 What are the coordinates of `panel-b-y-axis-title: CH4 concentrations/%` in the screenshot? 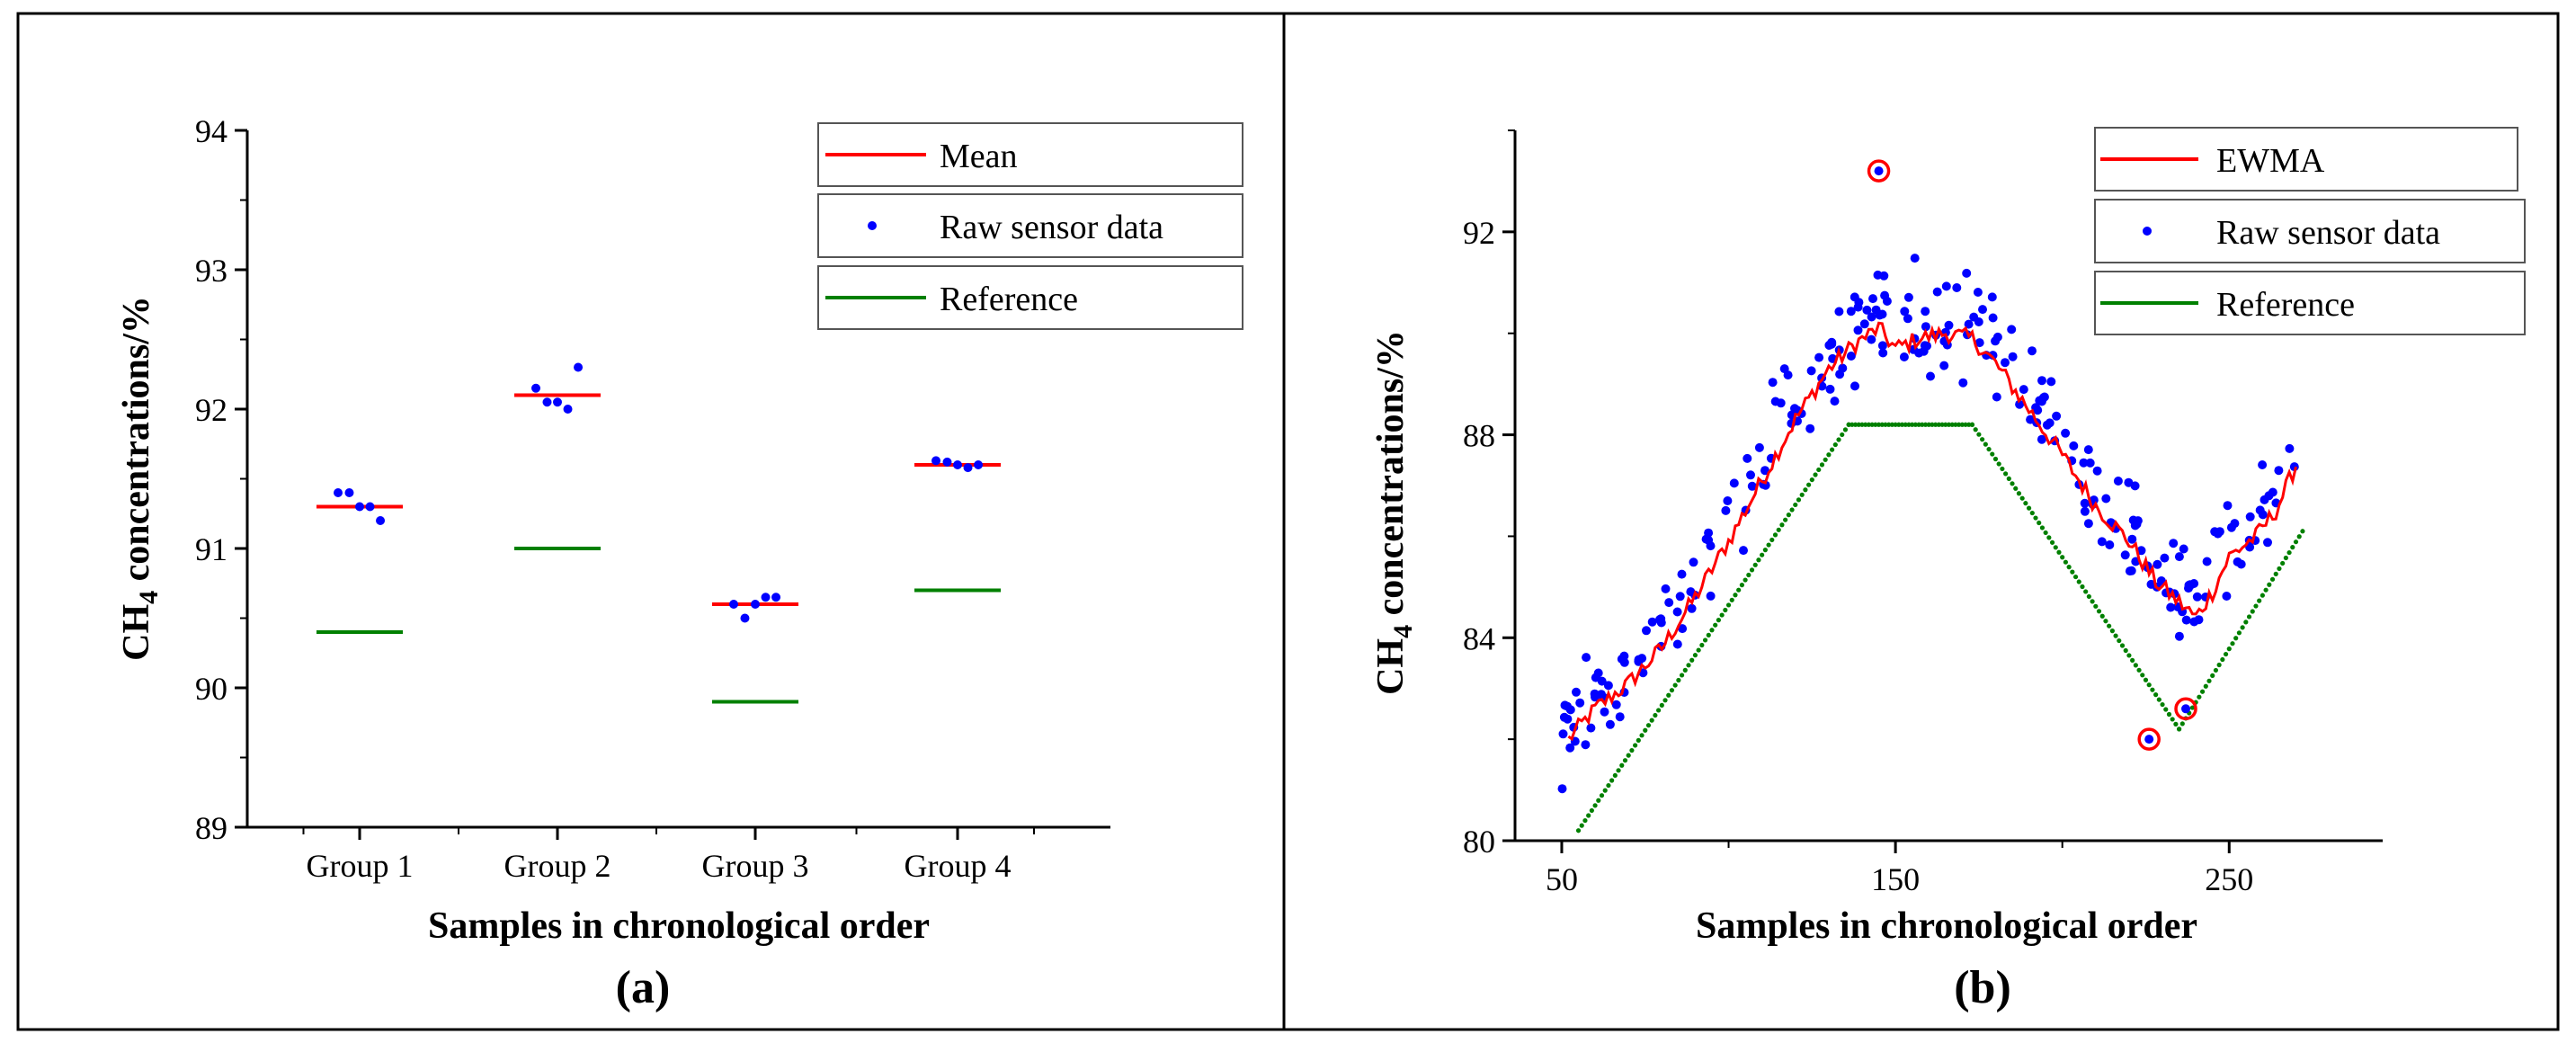 It's located at (1394, 512).